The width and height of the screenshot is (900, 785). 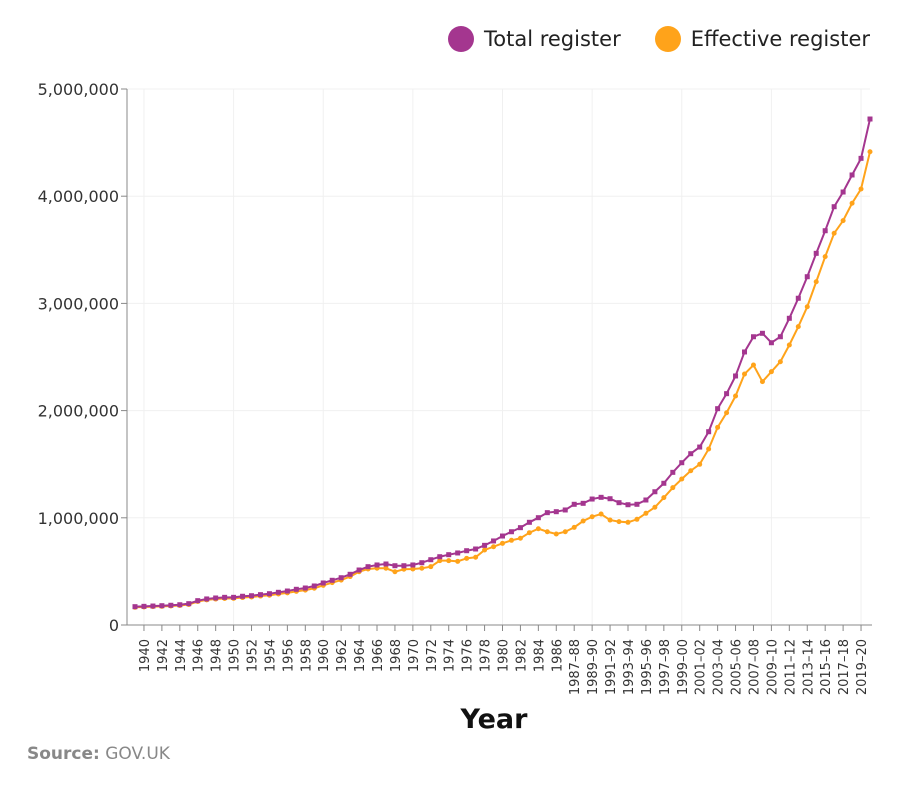 I want to click on x-tick-label: 2005–06, so click(x=737, y=667).